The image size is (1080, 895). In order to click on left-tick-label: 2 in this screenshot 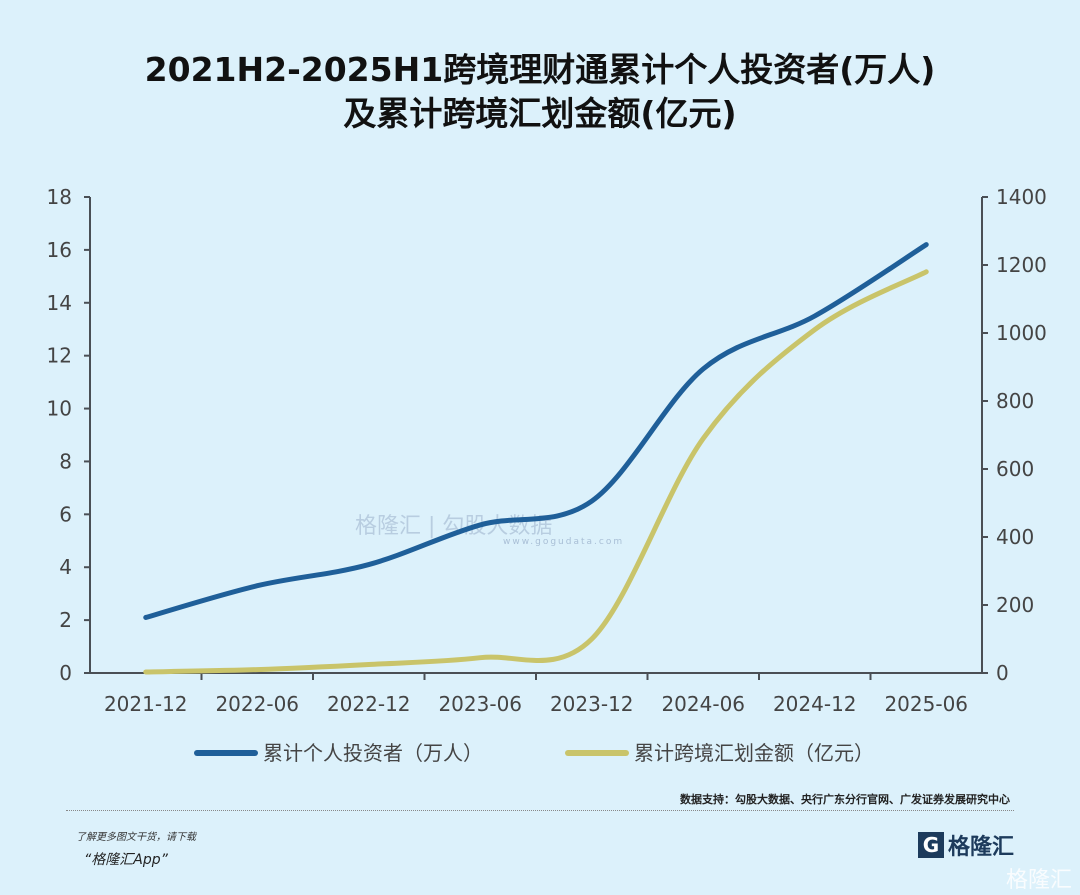, I will do `click(65, 620)`.